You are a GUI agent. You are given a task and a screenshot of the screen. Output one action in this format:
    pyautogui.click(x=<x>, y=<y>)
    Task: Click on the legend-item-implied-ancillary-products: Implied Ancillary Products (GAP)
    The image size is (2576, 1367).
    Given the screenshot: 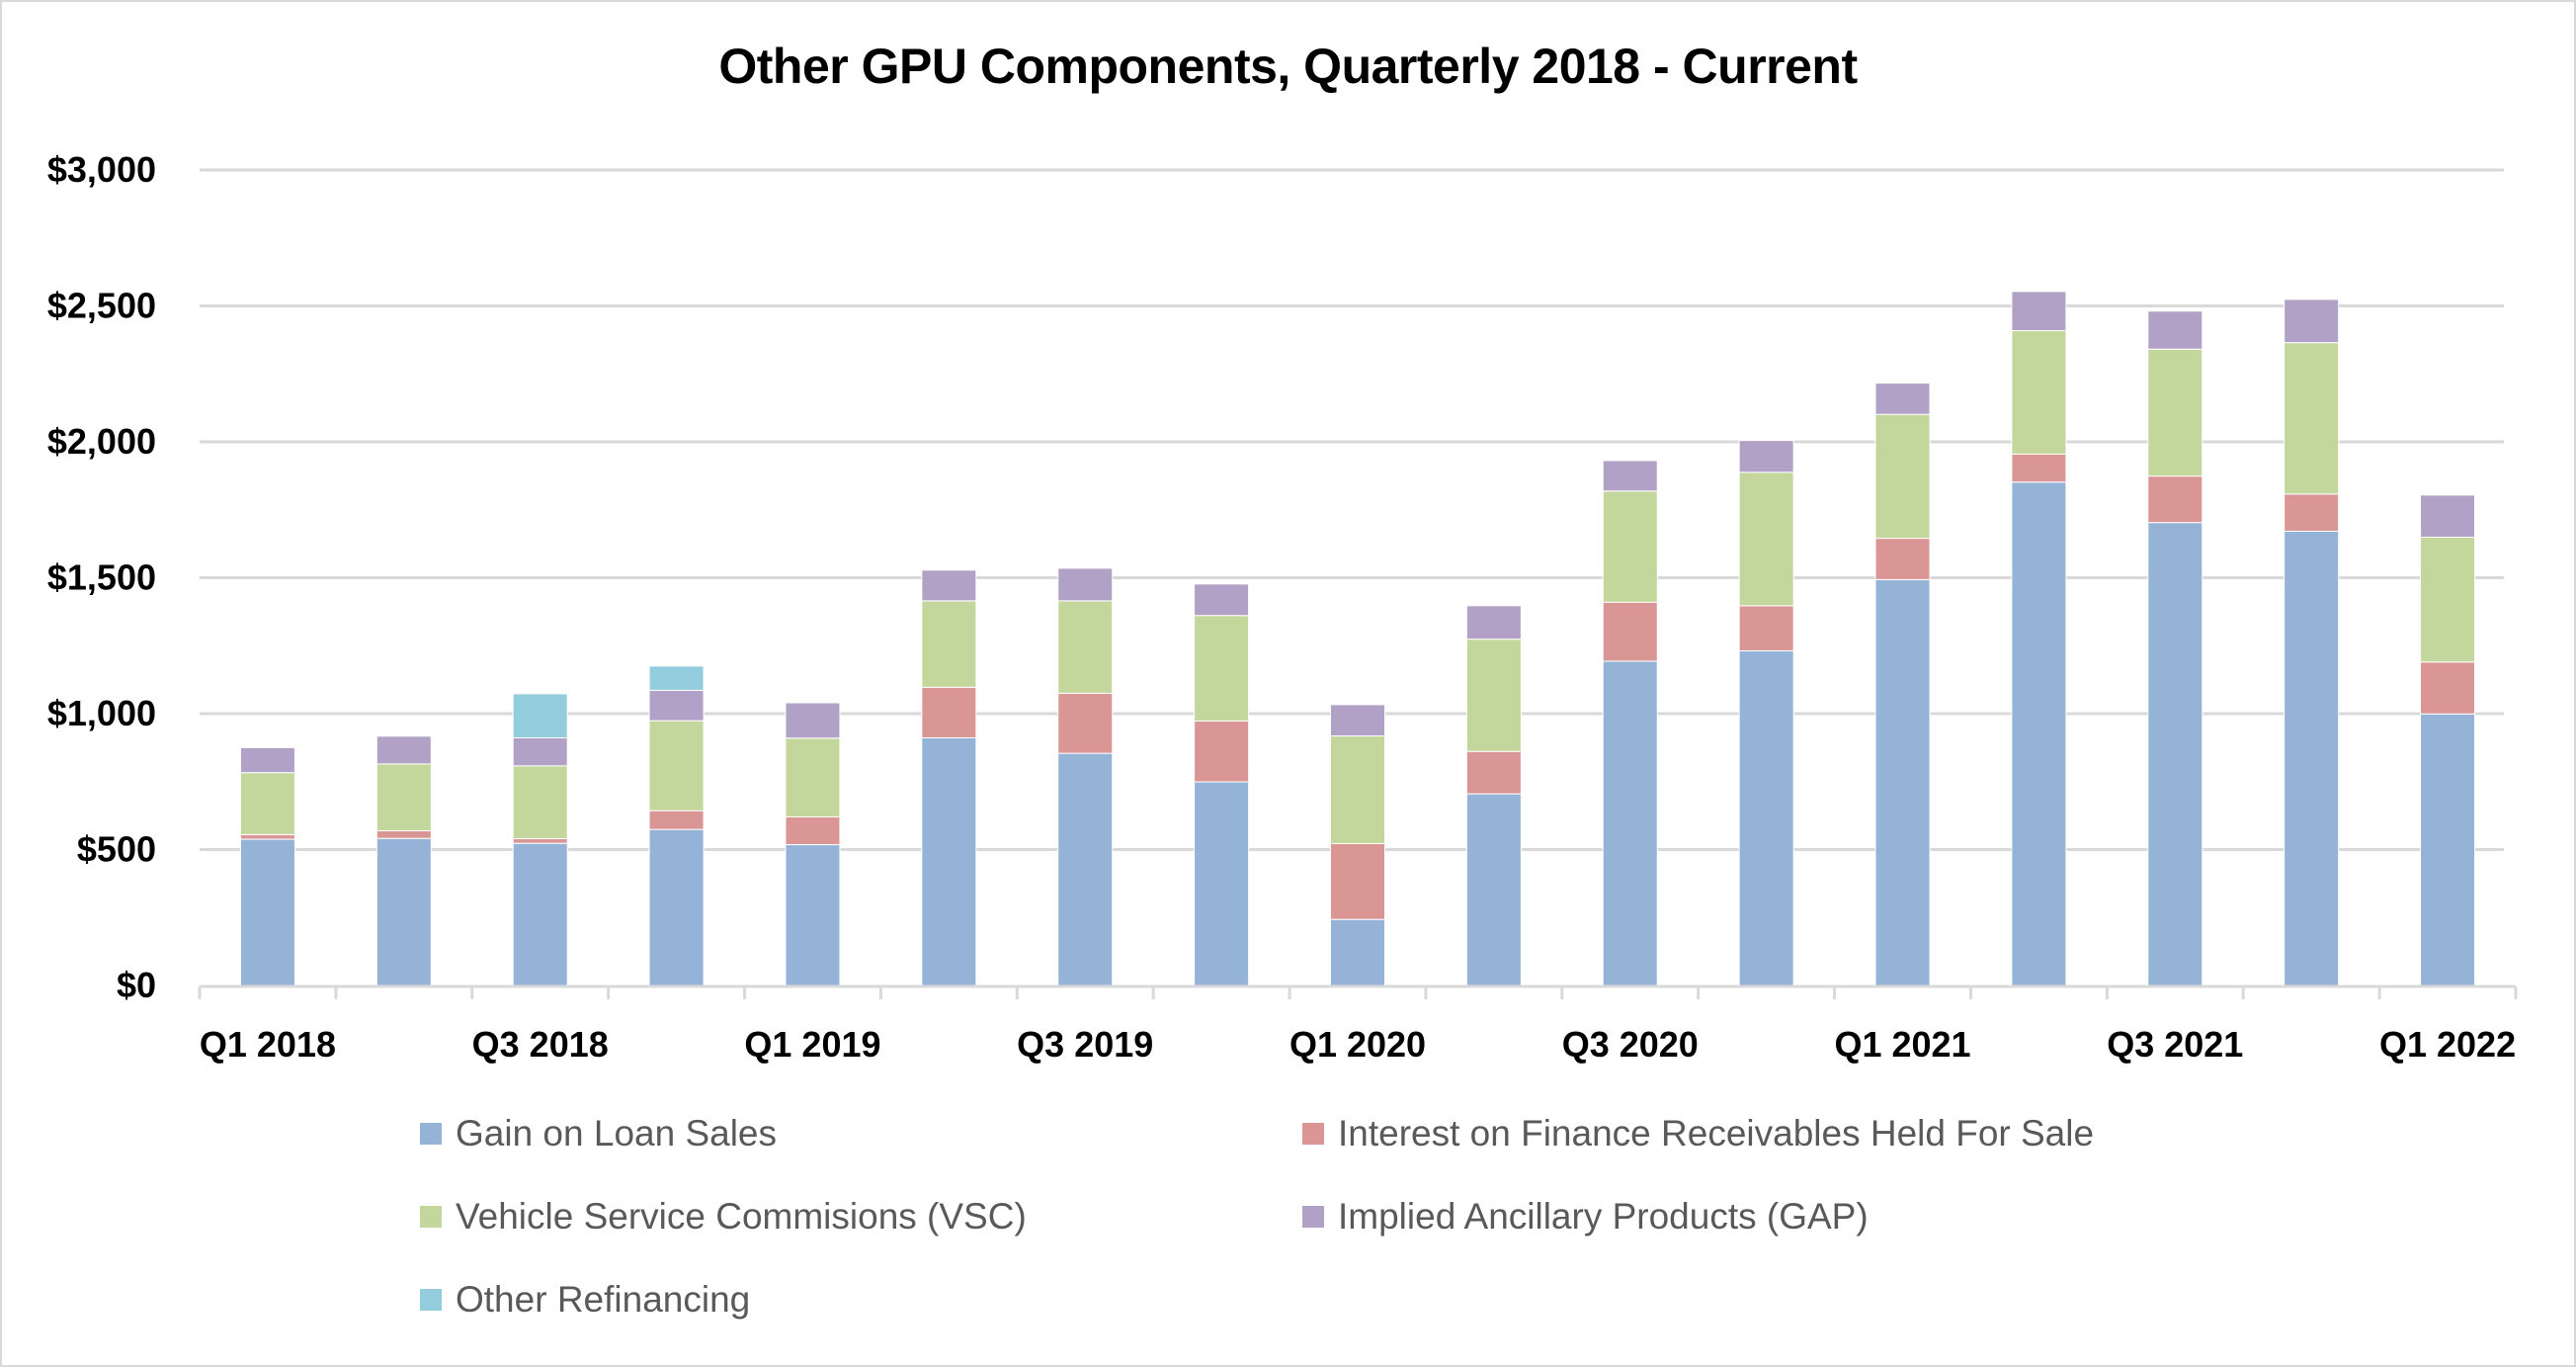 What is the action you would take?
    pyautogui.click(x=1796, y=1217)
    